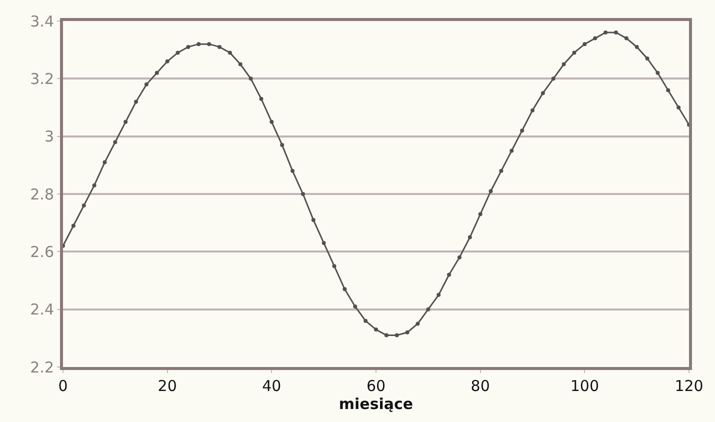  I want to click on x-tick-label: 0, so click(63, 386).